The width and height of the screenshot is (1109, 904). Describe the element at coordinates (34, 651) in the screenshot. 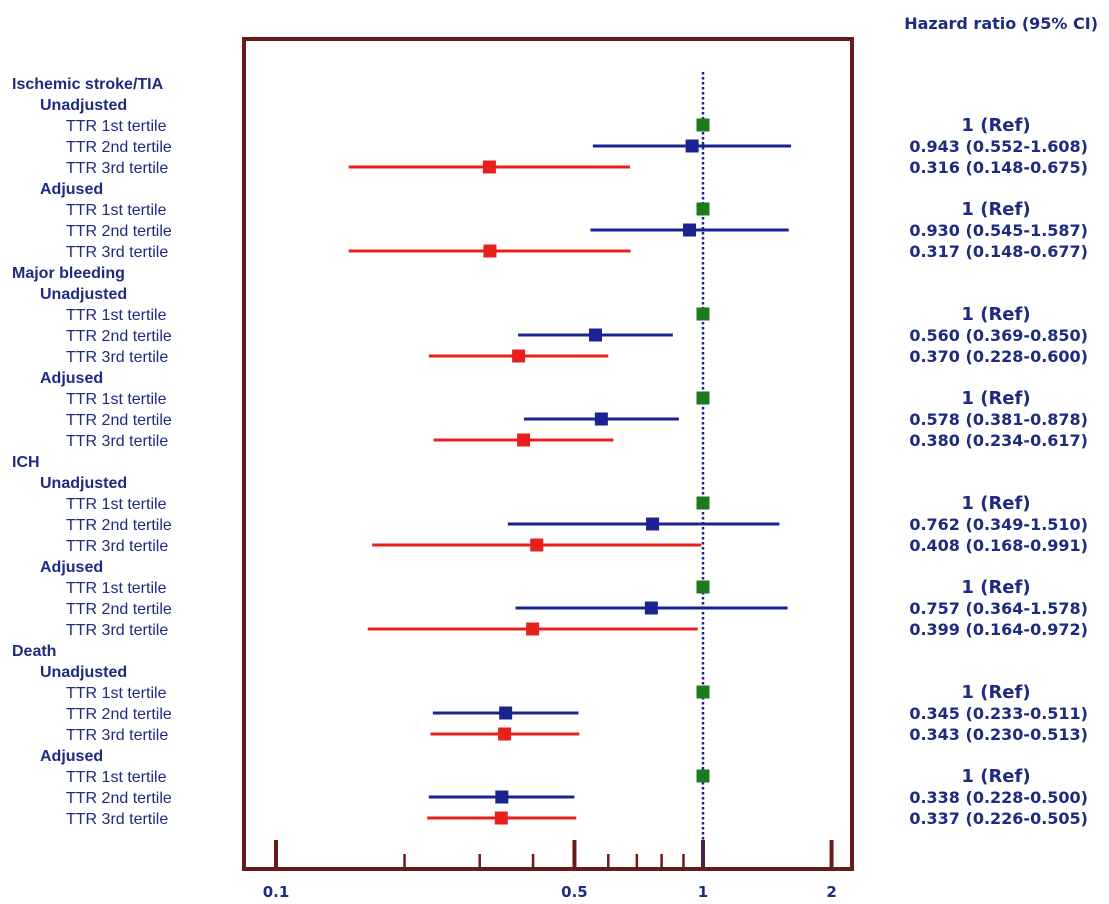

I see `outcome-label: Death` at that location.